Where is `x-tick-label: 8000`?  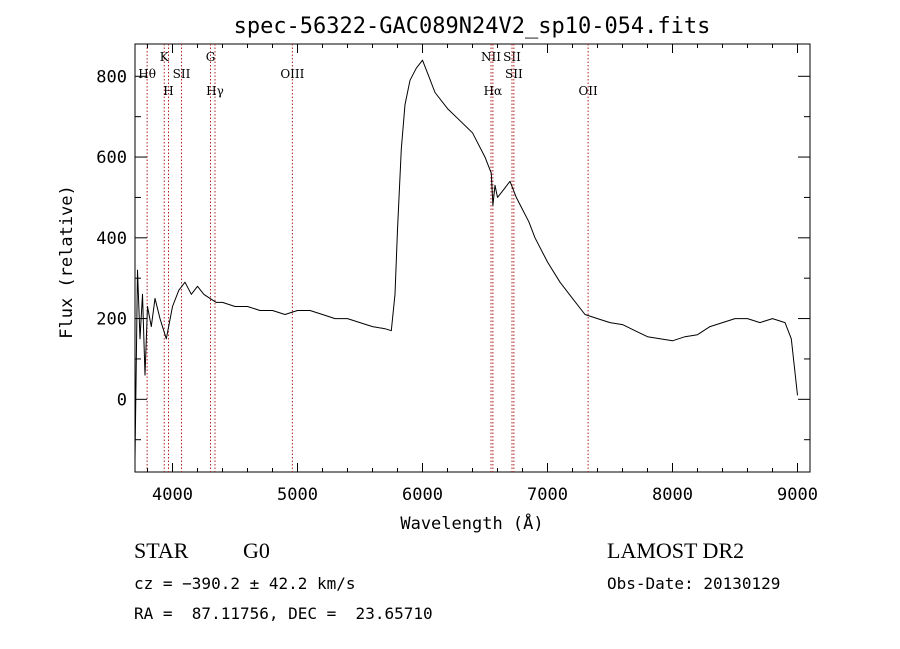
x-tick-label: 8000 is located at coordinates (672, 495).